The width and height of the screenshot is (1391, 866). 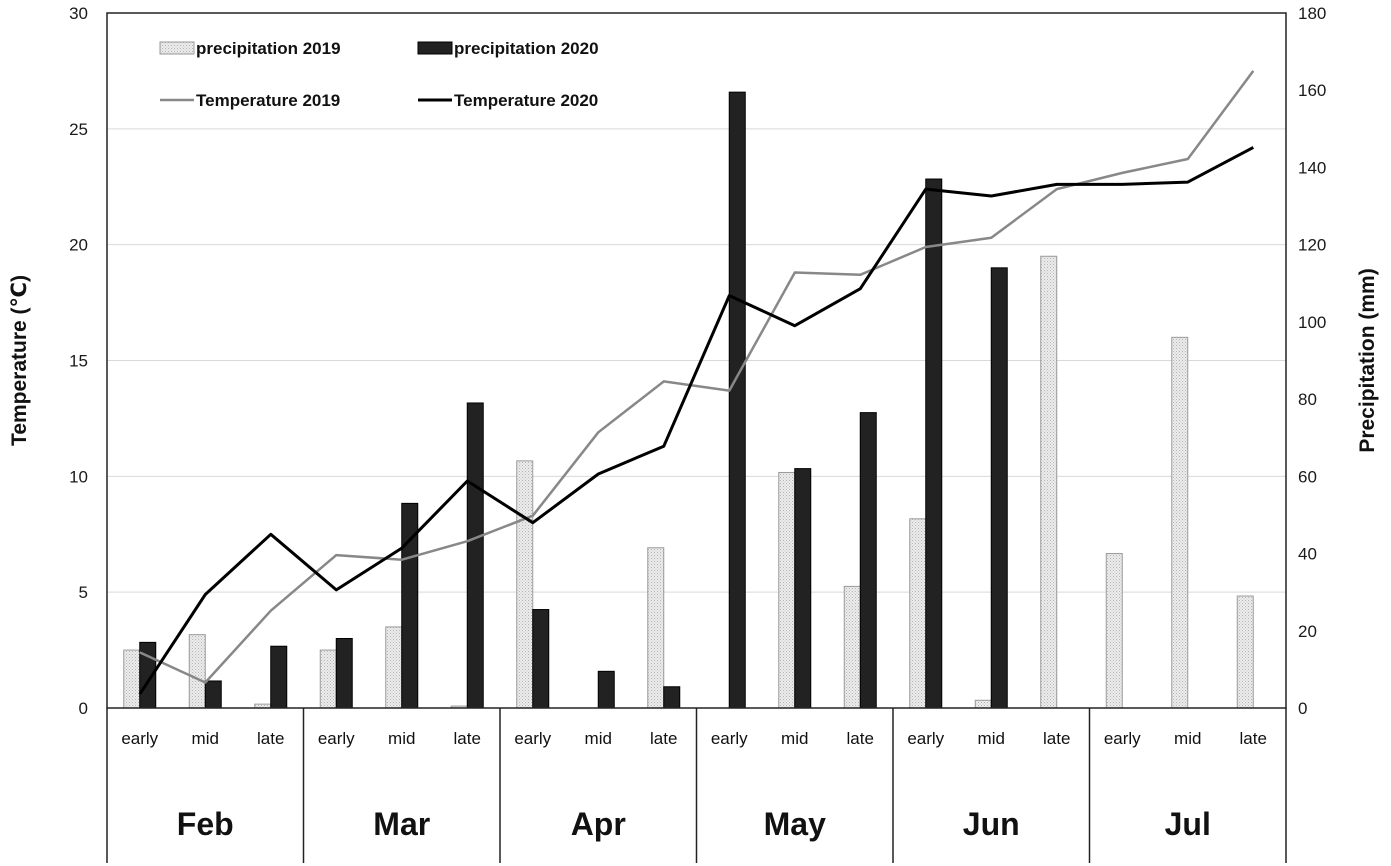 I want to click on y-right-axis-title: Precipitation (mm), so click(x=1367, y=360).